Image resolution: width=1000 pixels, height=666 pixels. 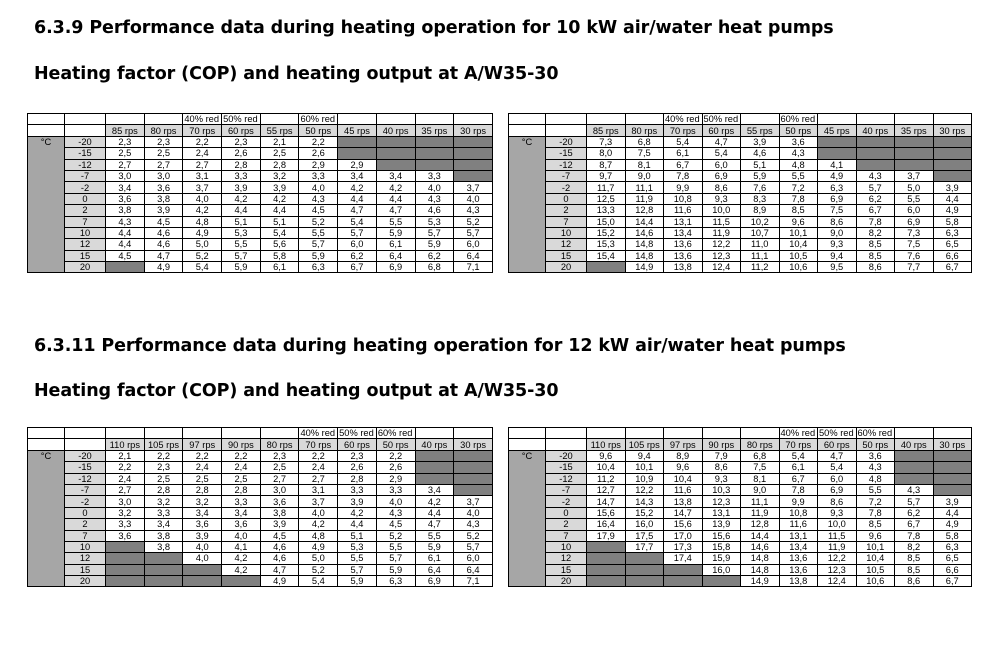 What do you see at coordinates (241, 130) in the screenshot?
I see `rps-header: 60 rps` at bounding box center [241, 130].